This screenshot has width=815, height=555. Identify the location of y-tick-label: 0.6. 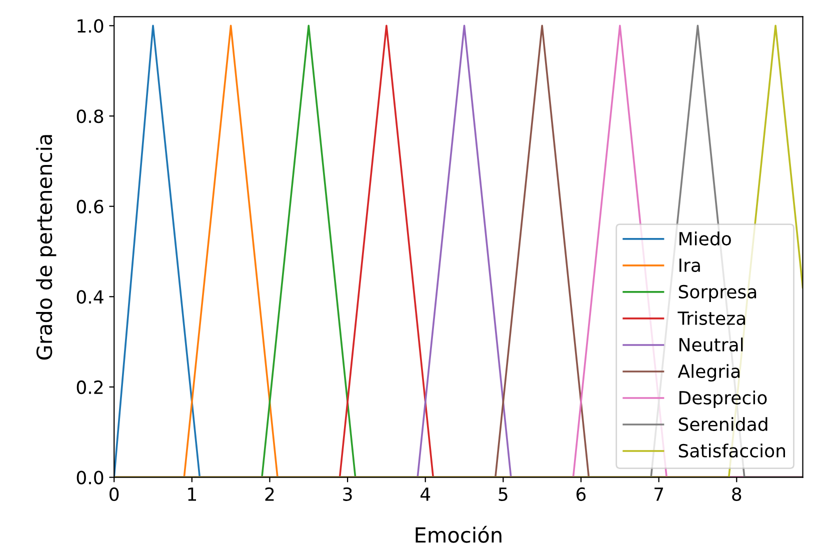
(90, 207).